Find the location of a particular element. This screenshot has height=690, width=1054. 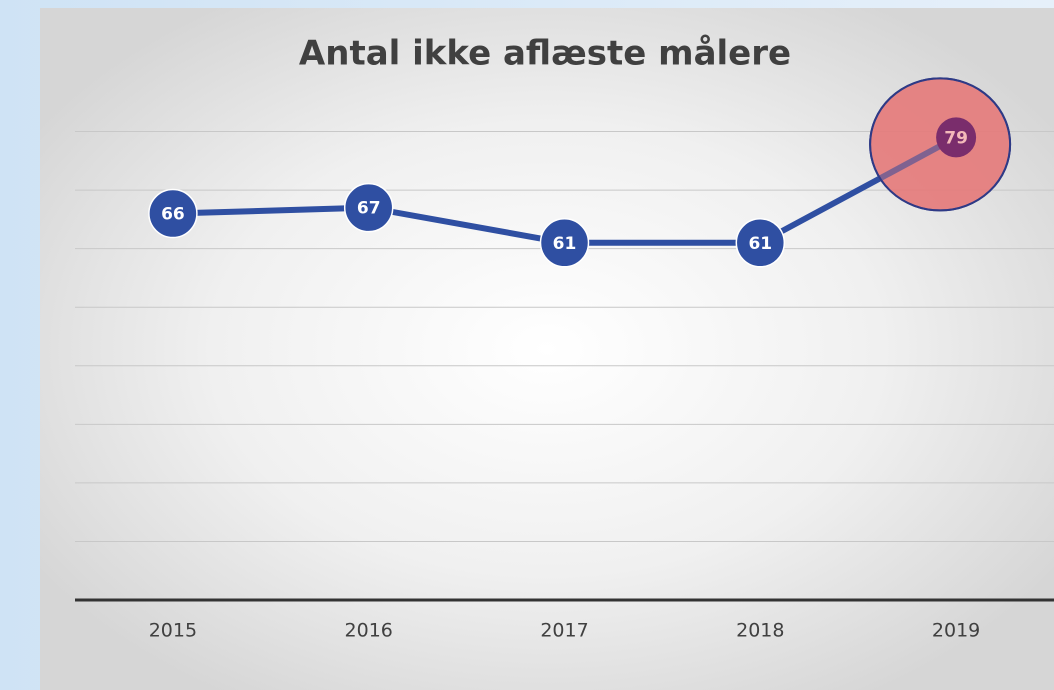

data-label: 66 is located at coordinates (173, 215).